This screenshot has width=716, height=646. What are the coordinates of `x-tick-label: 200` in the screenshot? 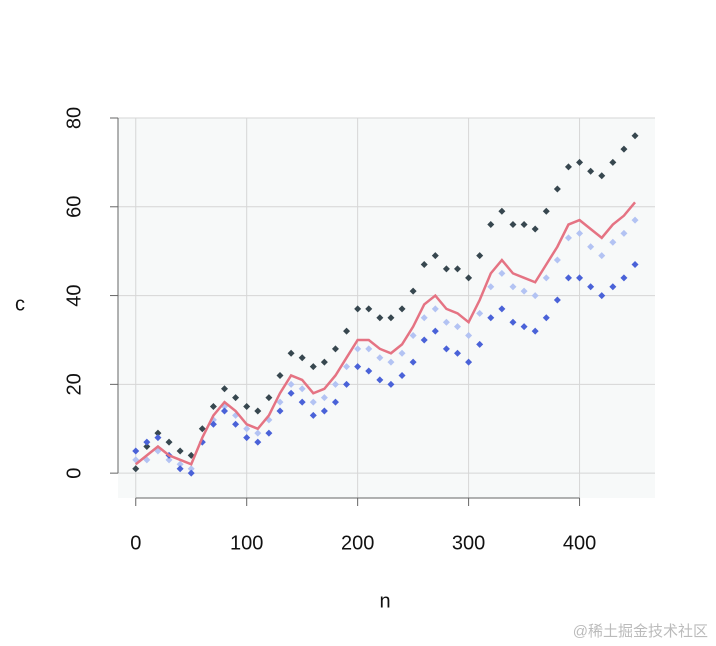 It's located at (357, 543).